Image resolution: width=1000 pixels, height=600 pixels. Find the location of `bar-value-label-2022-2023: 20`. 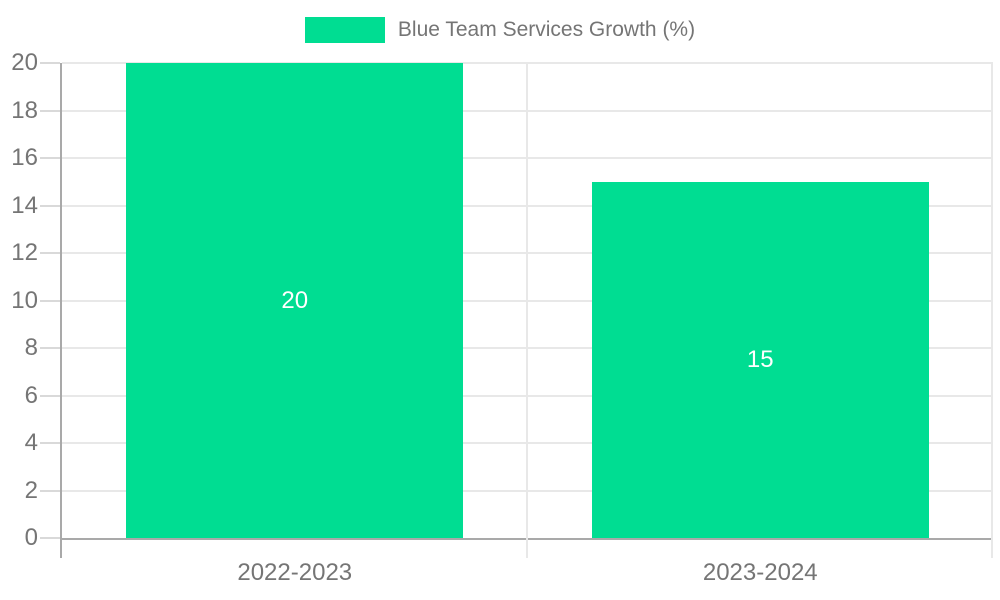

bar-value-label-2022-2023: 20 is located at coordinates (295, 300).